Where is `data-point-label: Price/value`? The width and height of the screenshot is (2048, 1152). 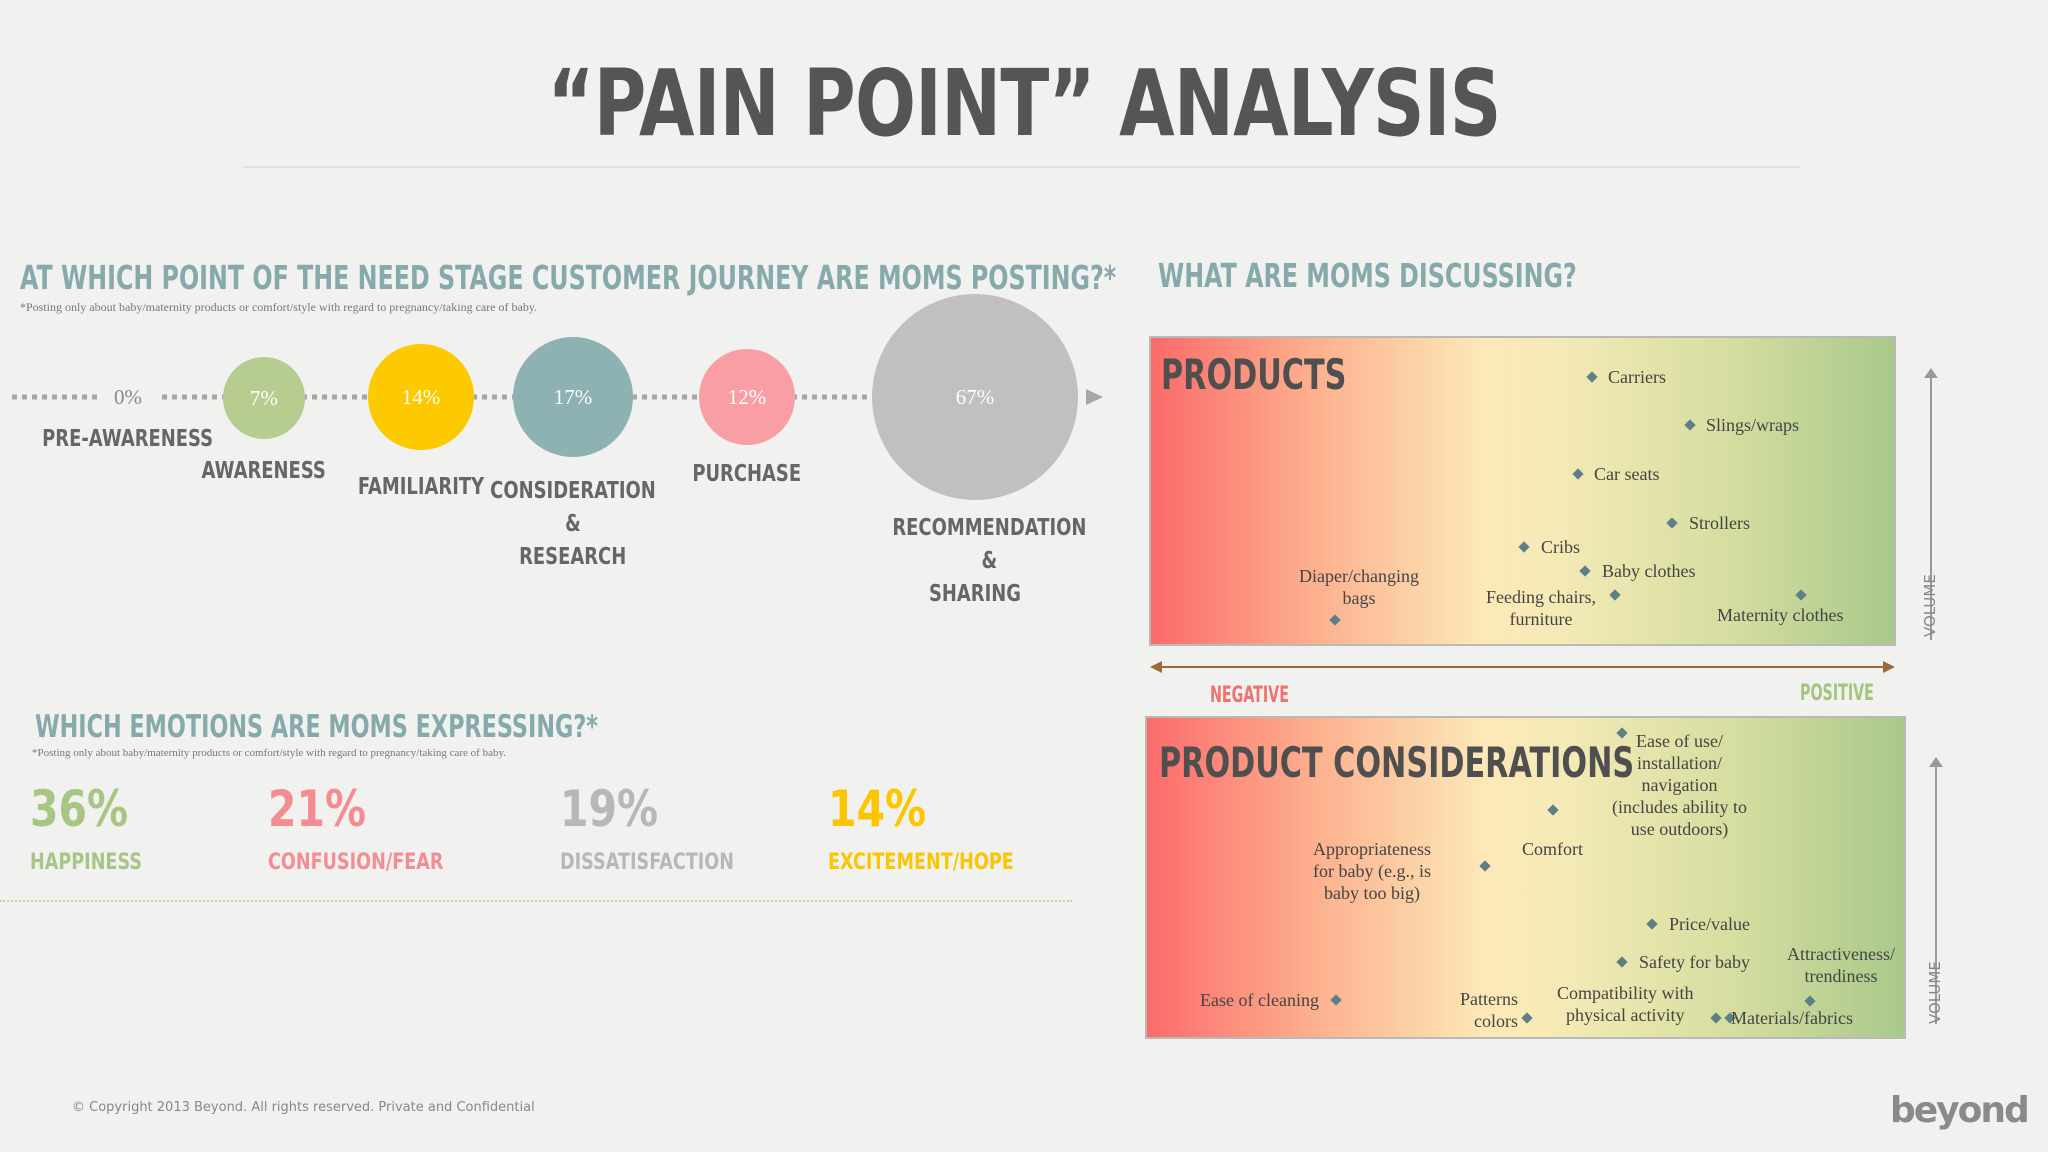 data-point-label: Price/value is located at coordinates (1709, 924).